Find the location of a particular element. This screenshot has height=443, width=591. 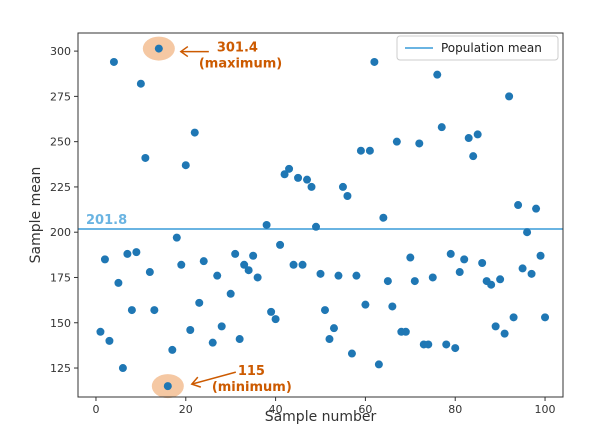

x-tick-label: 80 is located at coordinates (455, 409).